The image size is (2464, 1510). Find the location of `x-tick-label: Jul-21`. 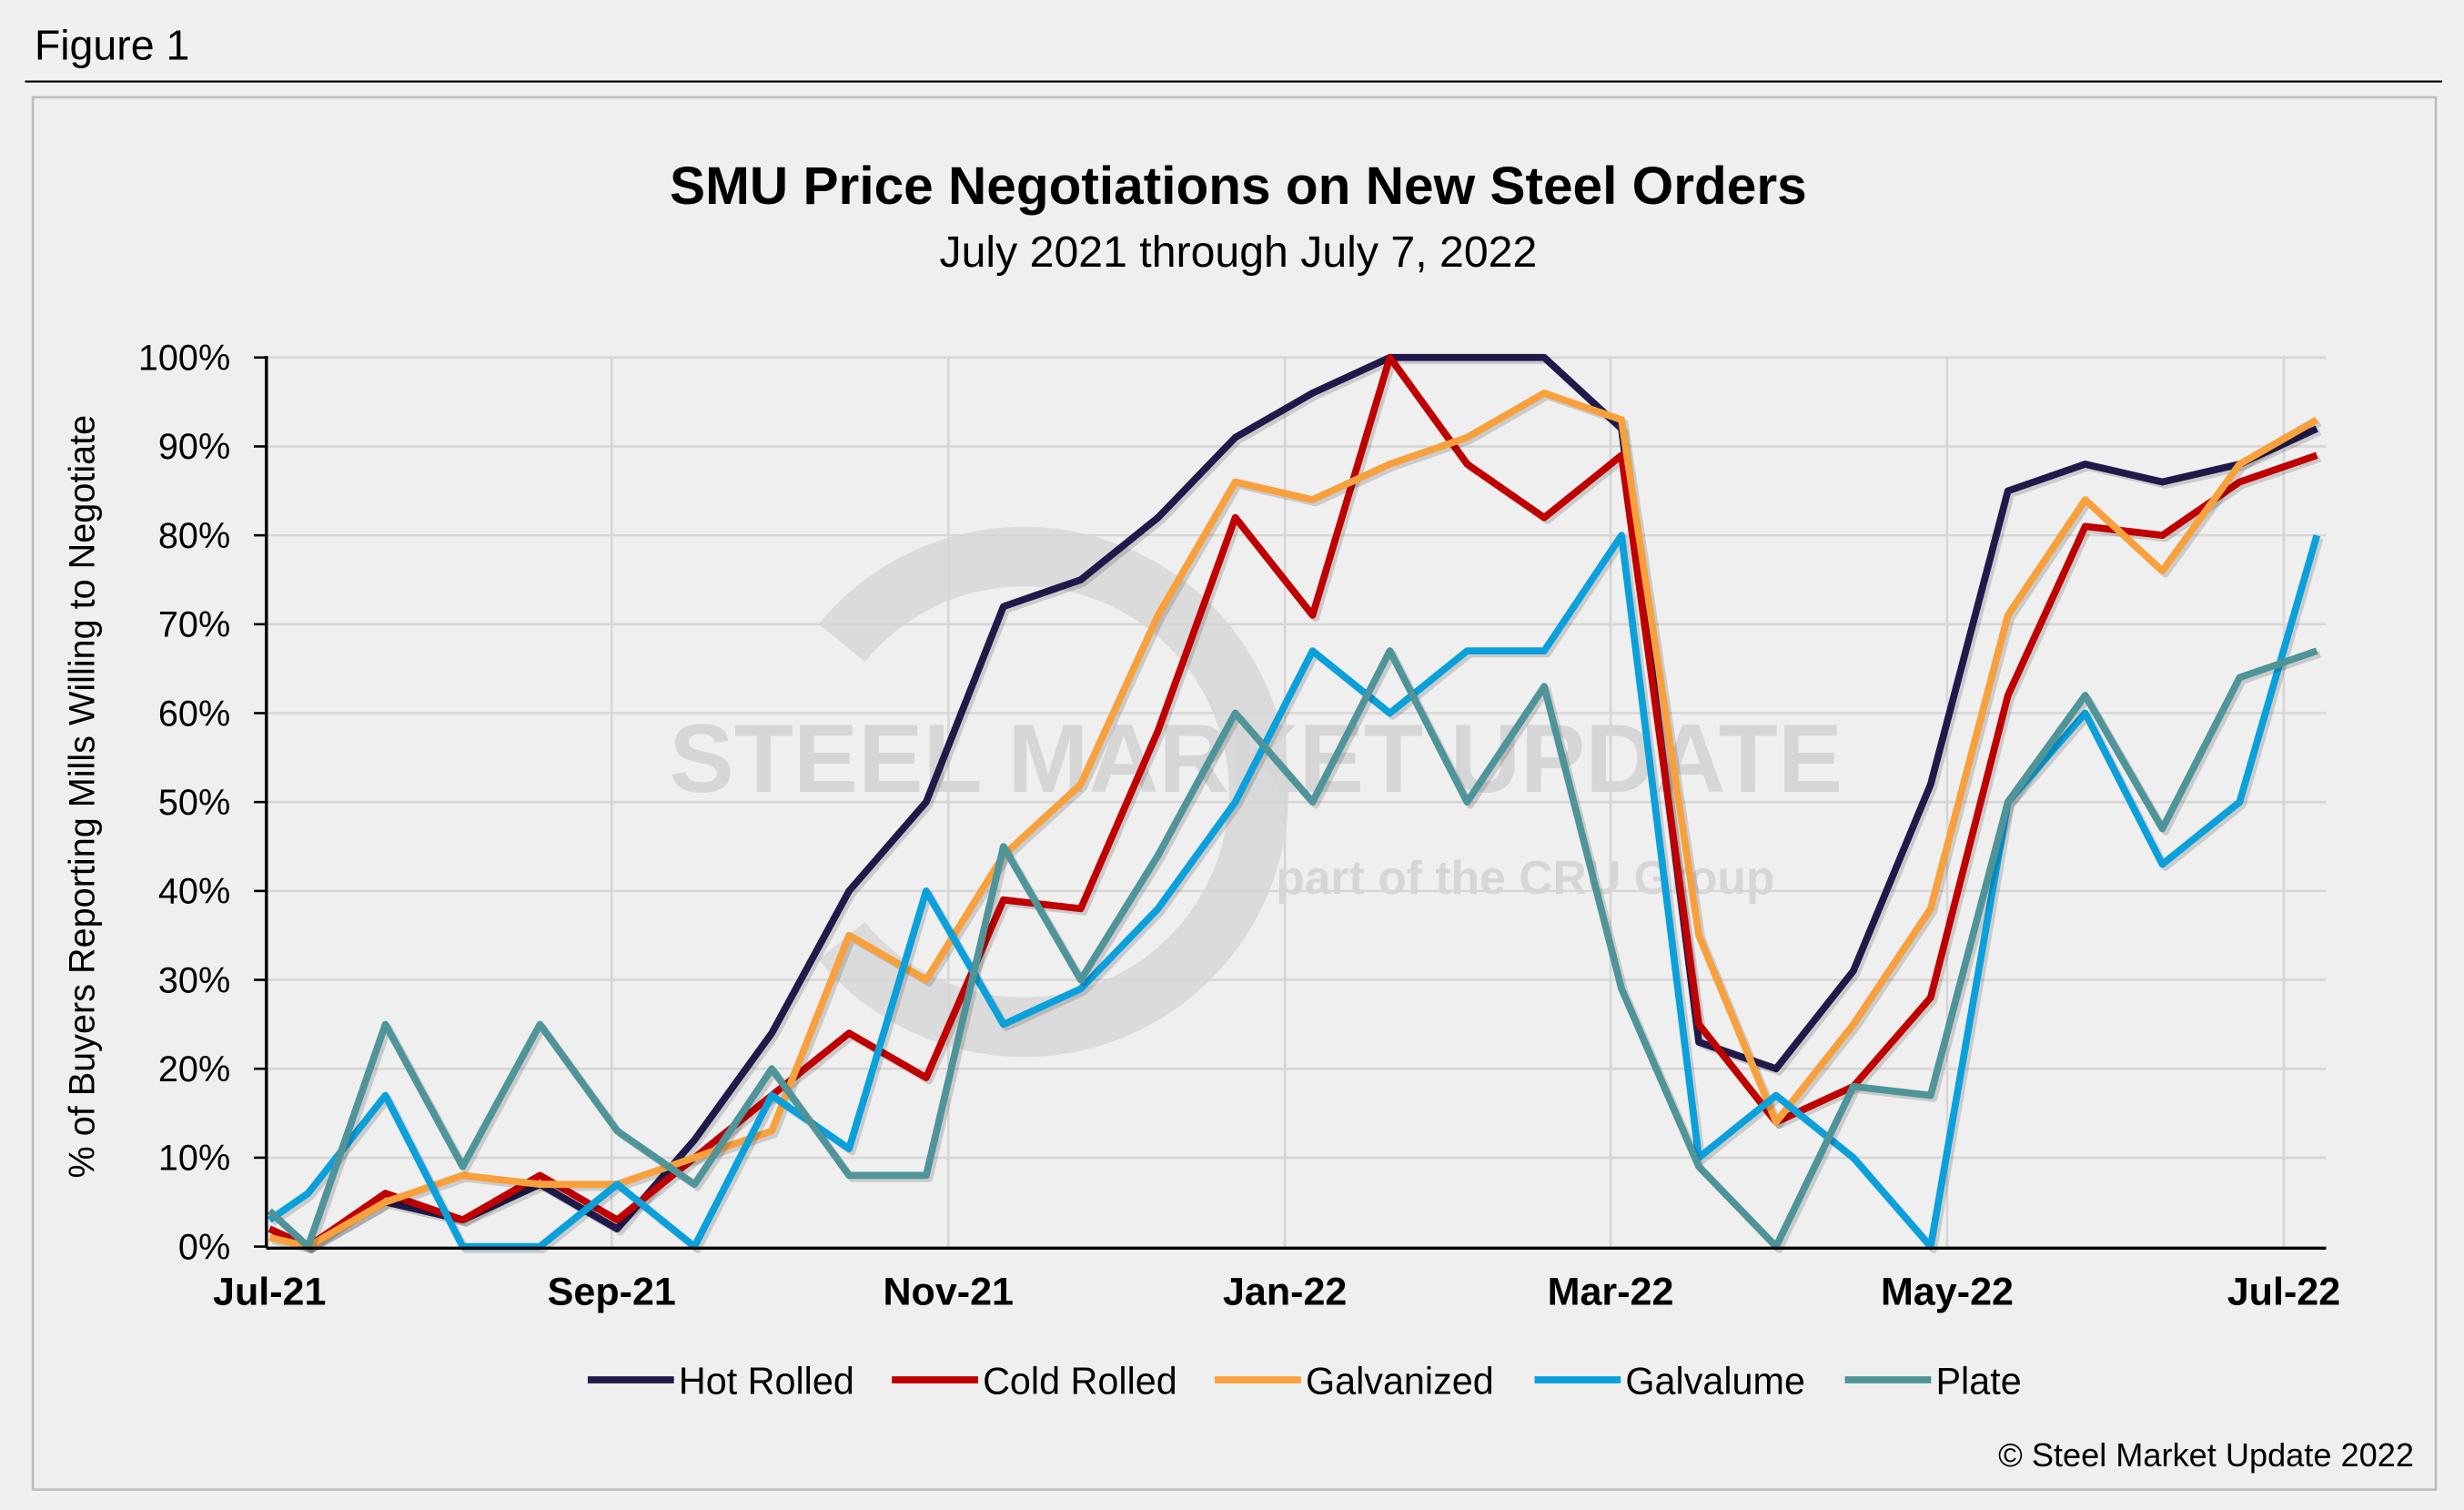

x-tick-label: Jul-21 is located at coordinates (269, 1291).